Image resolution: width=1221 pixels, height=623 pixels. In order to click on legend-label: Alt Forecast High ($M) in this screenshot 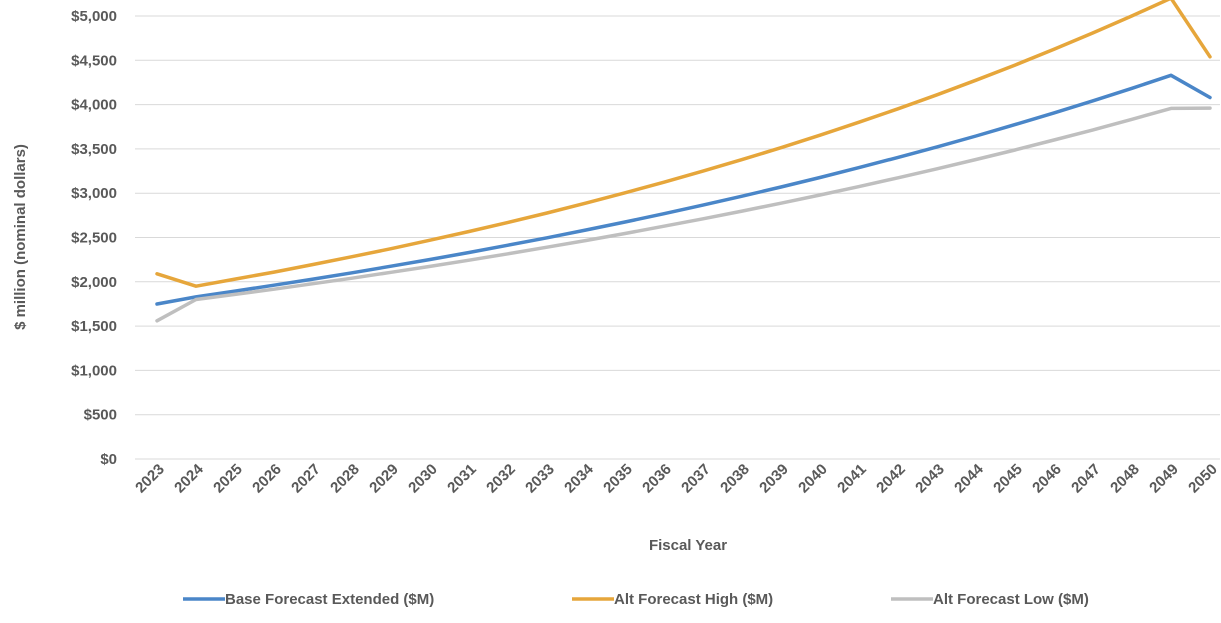, I will do `click(693, 599)`.